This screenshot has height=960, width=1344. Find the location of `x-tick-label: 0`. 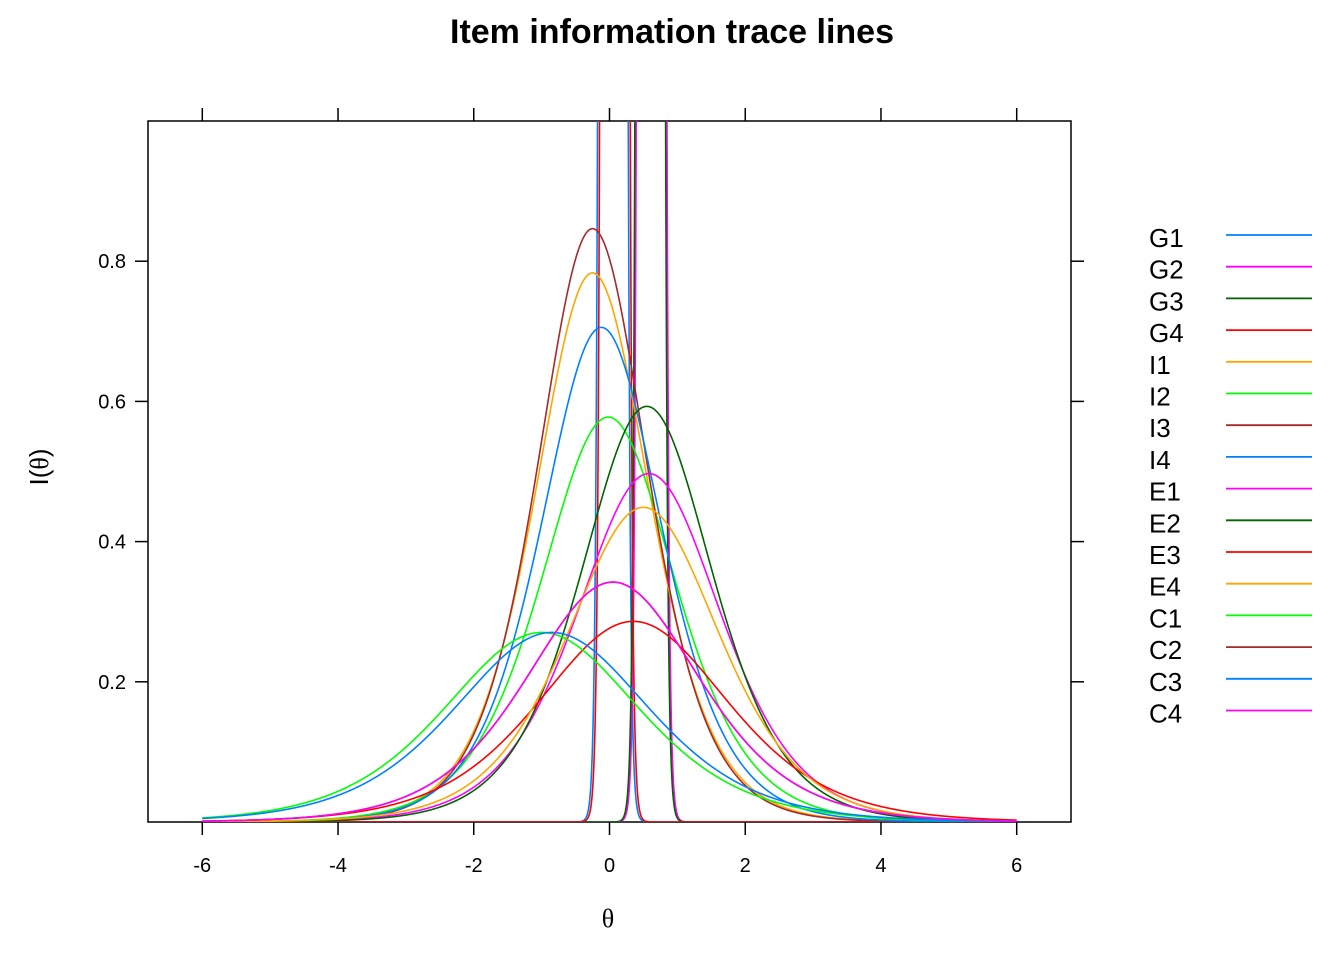

x-tick-label: 0 is located at coordinates (609, 866).